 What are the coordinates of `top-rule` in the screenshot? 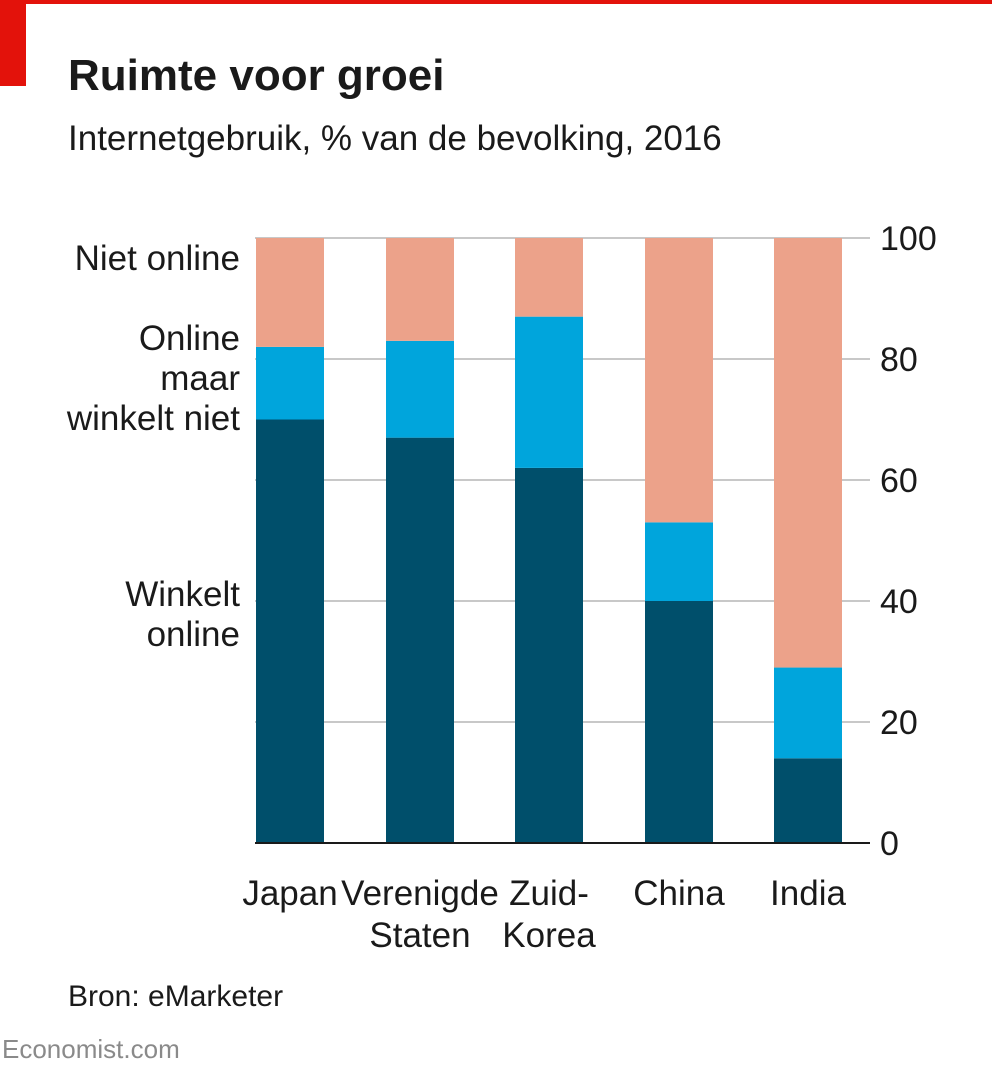 It's located at (496, 2).